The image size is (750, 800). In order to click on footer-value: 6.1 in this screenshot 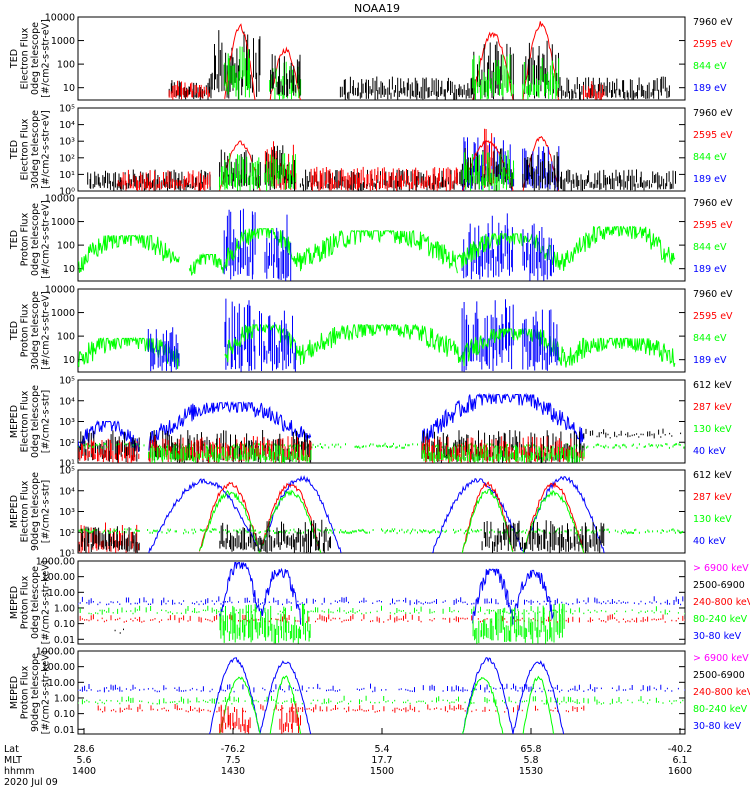, I will do `click(679, 760)`.